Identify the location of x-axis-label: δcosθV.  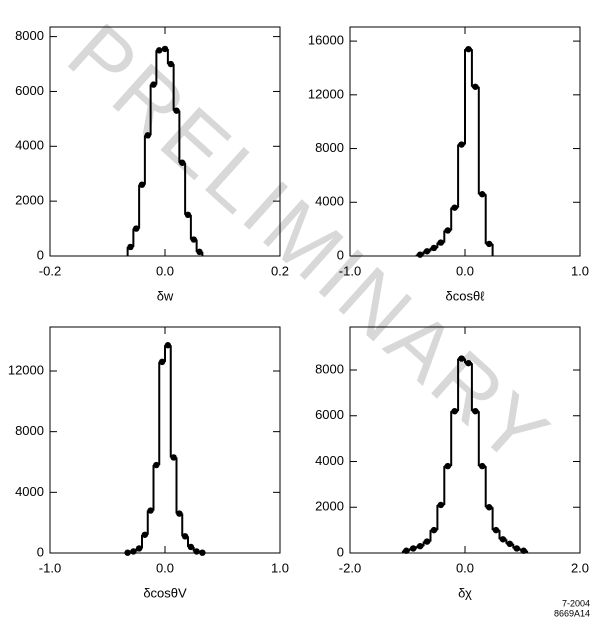
(165, 592).